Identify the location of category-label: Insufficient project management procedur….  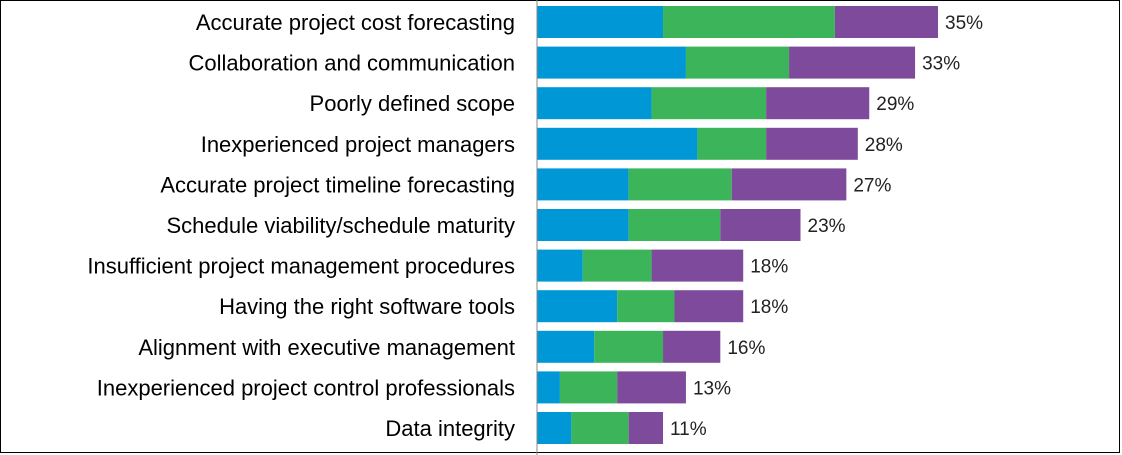
(301, 266).